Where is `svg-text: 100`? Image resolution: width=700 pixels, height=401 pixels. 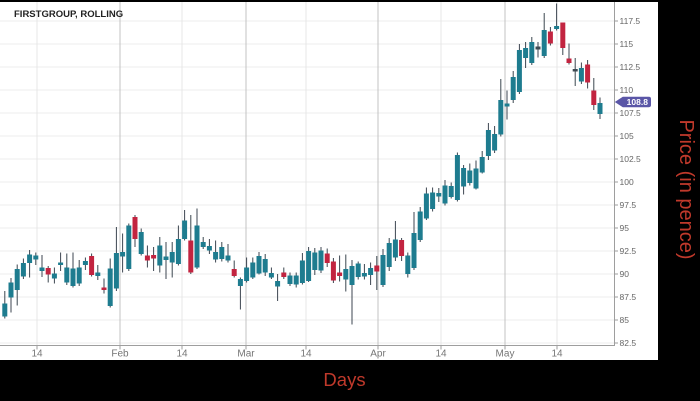 svg-text: 100 is located at coordinates (627, 182).